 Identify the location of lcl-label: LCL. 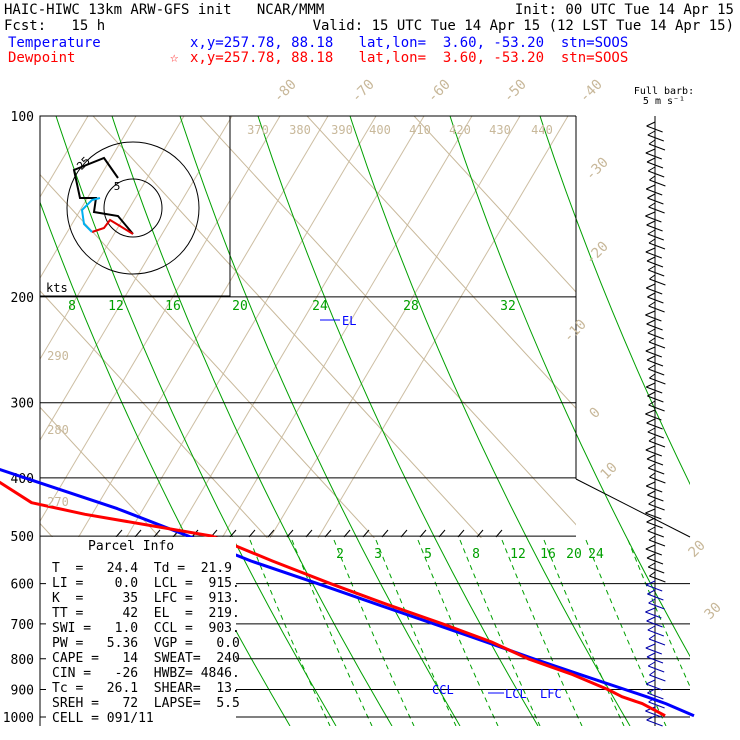
(516, 694).